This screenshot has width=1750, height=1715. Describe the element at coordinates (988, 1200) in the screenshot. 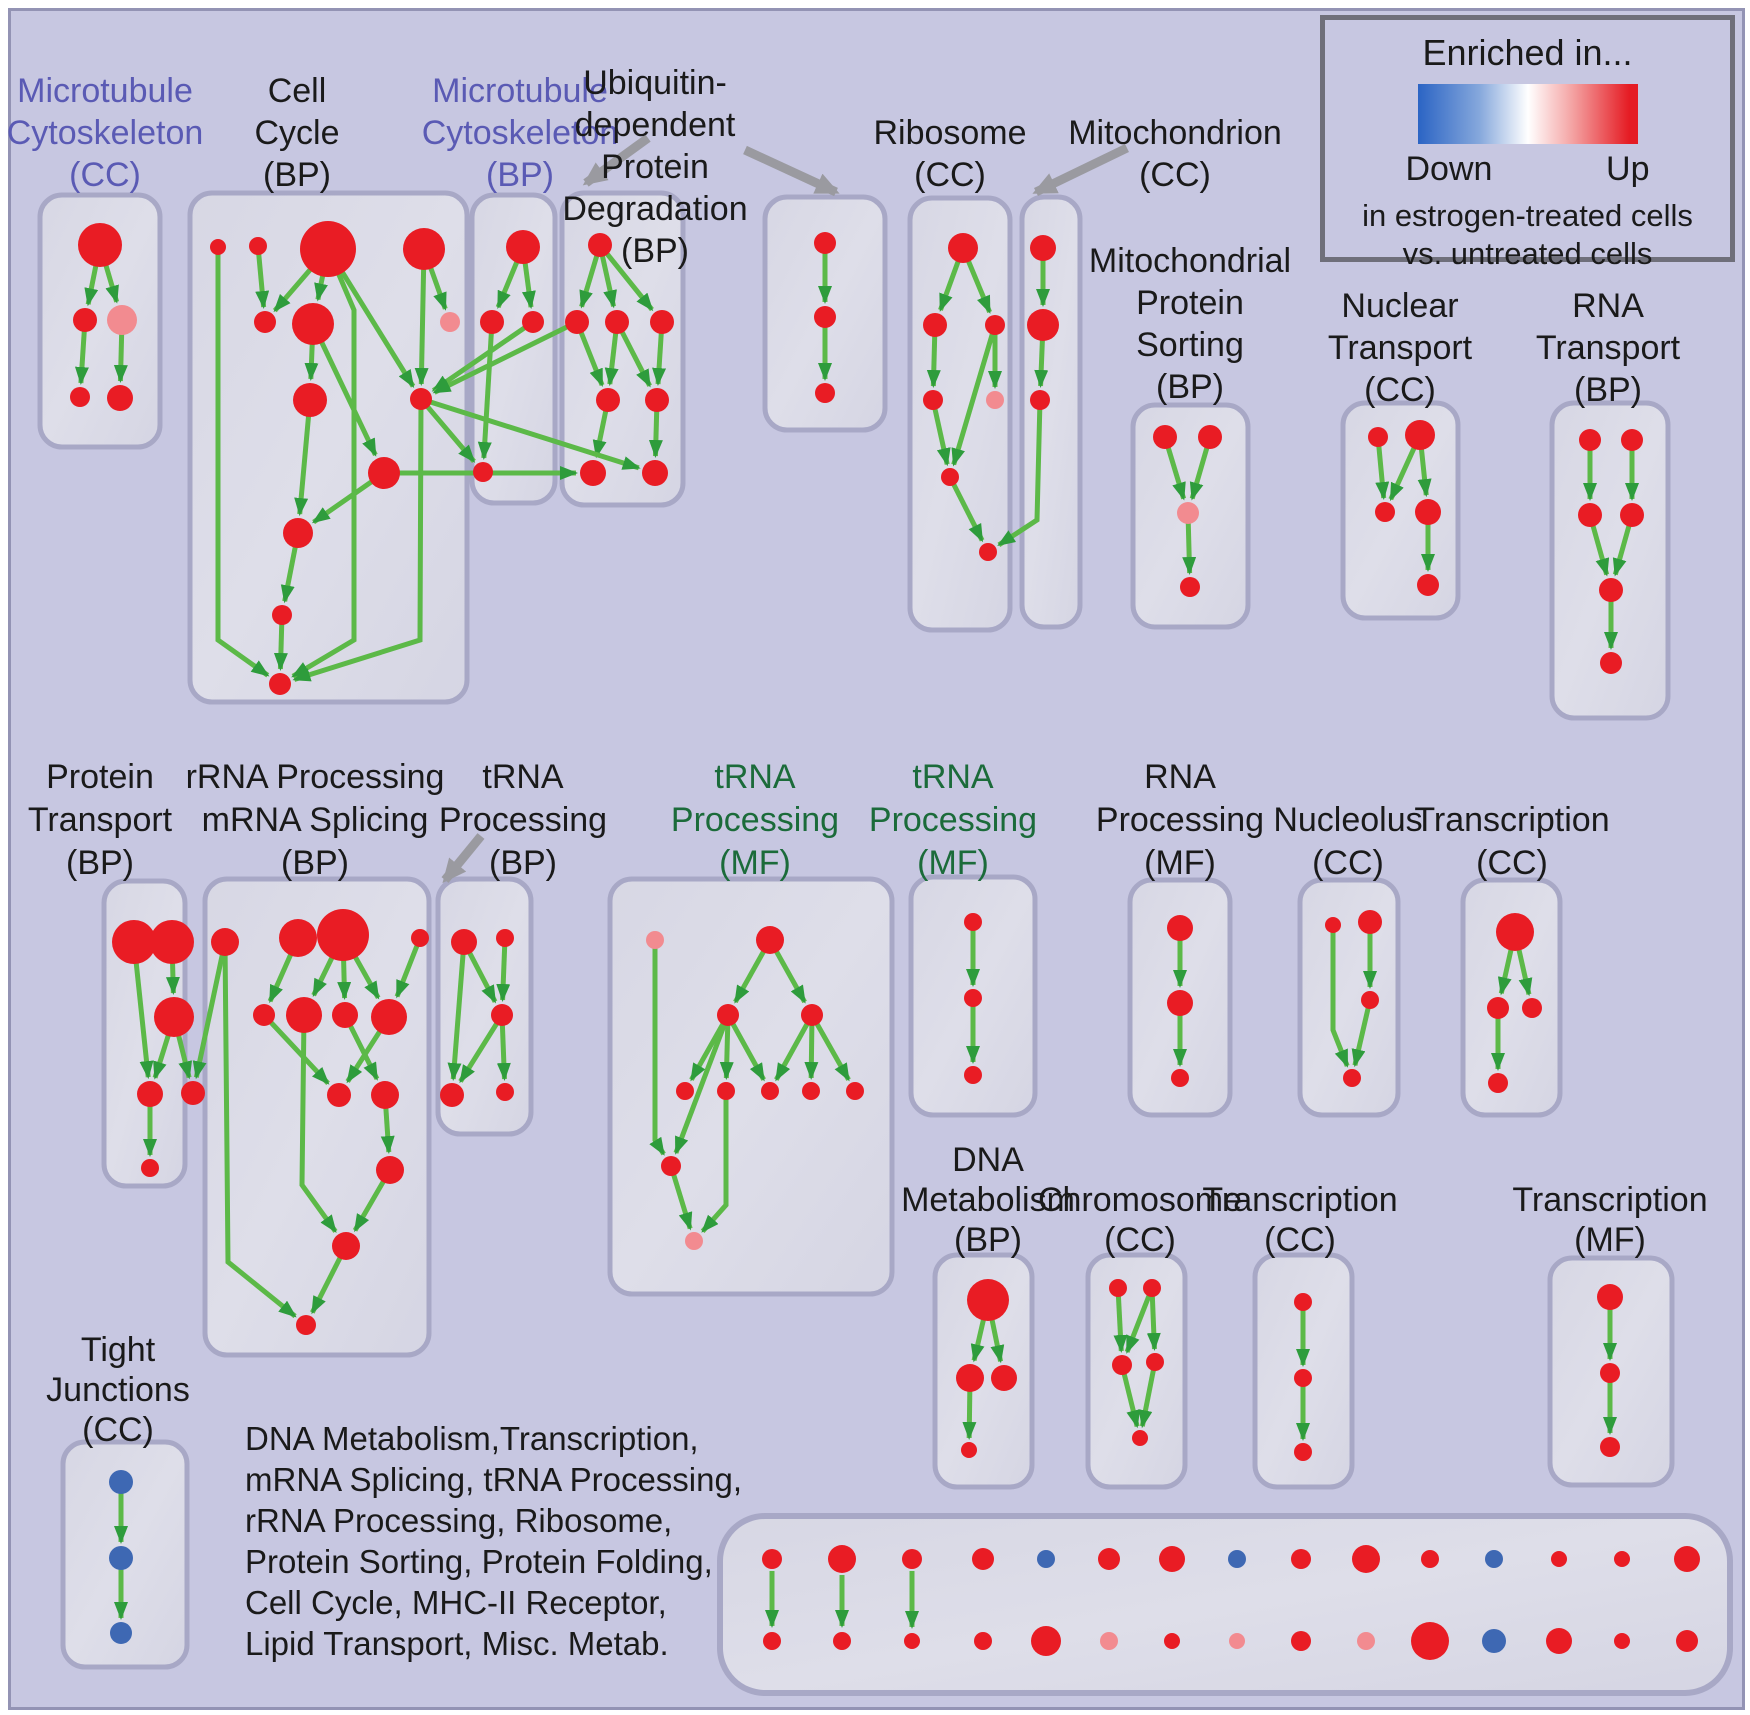

I see `cluster-label-dnam: DNA Metabolism (BP)` at that location.